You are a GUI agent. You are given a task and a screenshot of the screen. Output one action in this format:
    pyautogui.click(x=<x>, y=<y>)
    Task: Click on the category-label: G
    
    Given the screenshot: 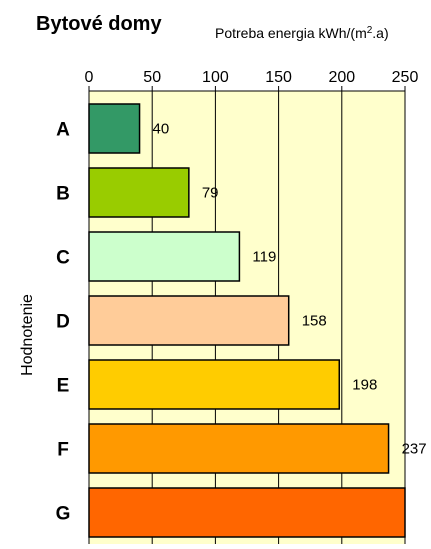 What is the action you would take?
    pyautogui.click(x=63, y=514)
    